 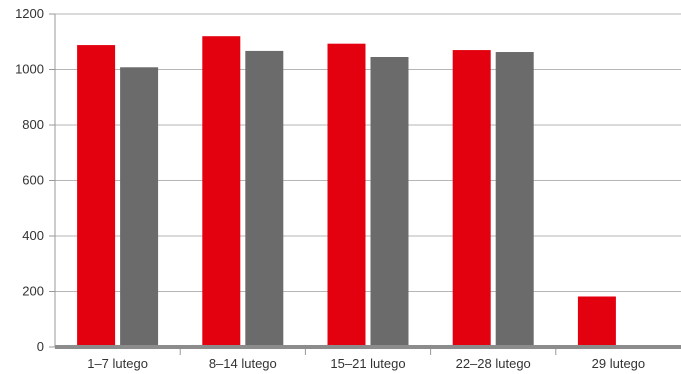 What do you see at coordinates (33, 124) in the screenshot?
I see `y-tick-label: 800` at bounding box center [33, 124].